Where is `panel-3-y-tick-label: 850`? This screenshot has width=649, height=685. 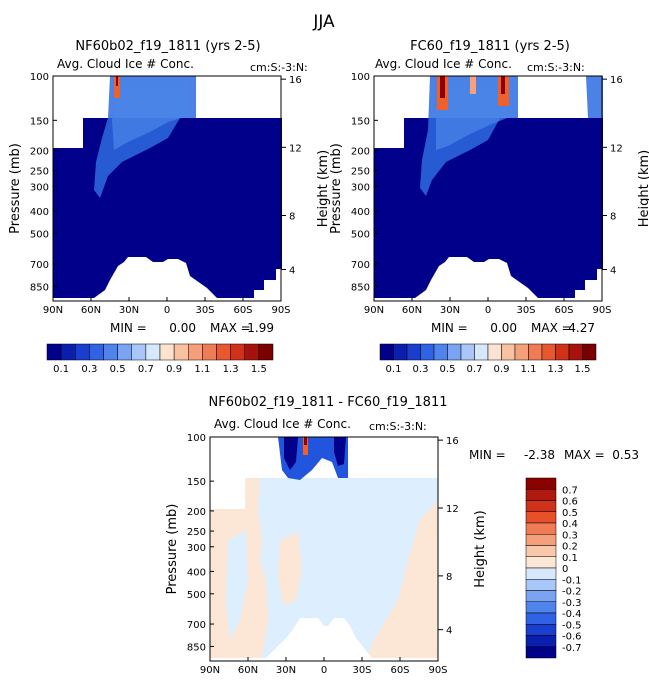
panel-3-y-tick-label: 850 is located at coordinates (196, 647).